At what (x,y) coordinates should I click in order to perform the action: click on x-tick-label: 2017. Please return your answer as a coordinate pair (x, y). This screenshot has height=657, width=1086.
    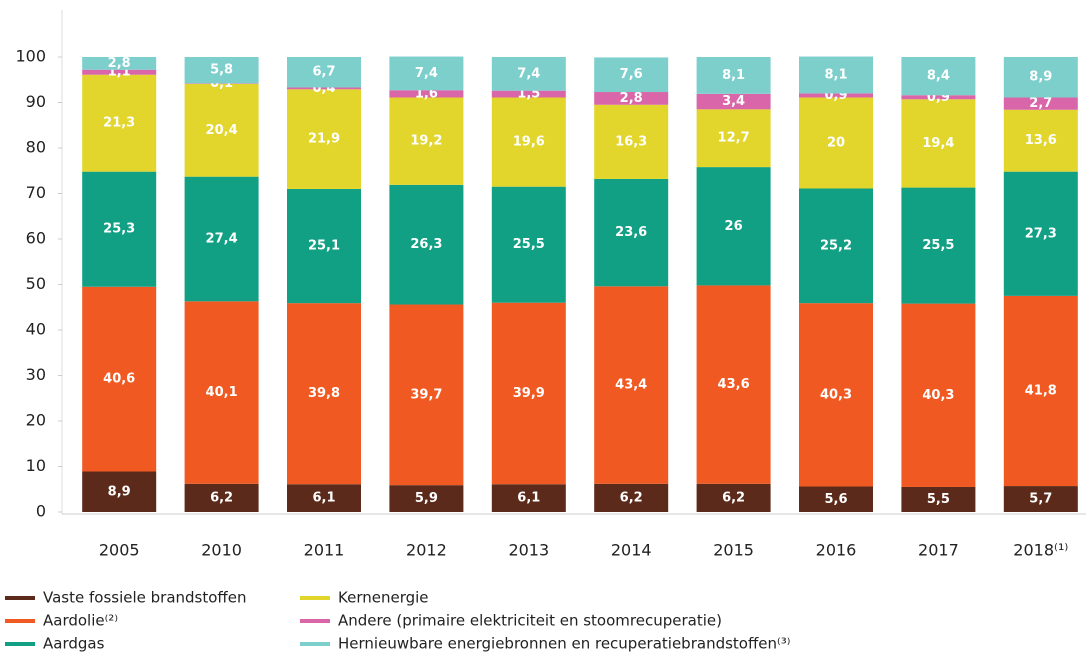
    Looking at the image, I should click on (938, 550).